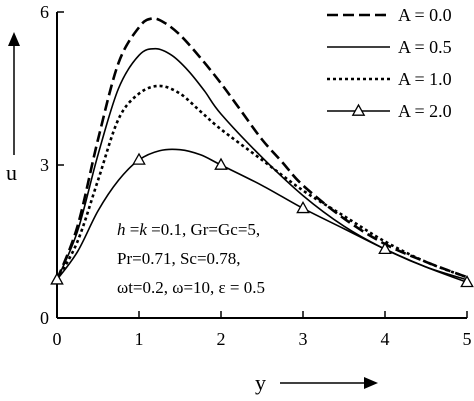  What do you see at coordinates (425, 111) in the screenshot?
I see `legend-label-4: A = 2.0` at bounding box center [425, 111].